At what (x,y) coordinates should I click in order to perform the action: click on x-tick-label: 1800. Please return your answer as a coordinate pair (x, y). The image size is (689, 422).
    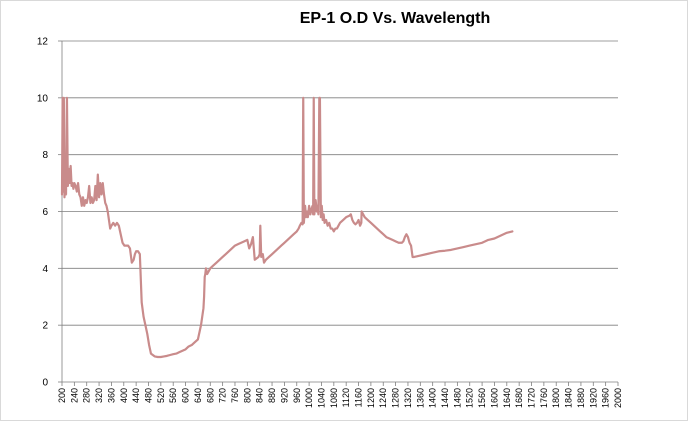
    Looking at the image, I should click on (556, 398).